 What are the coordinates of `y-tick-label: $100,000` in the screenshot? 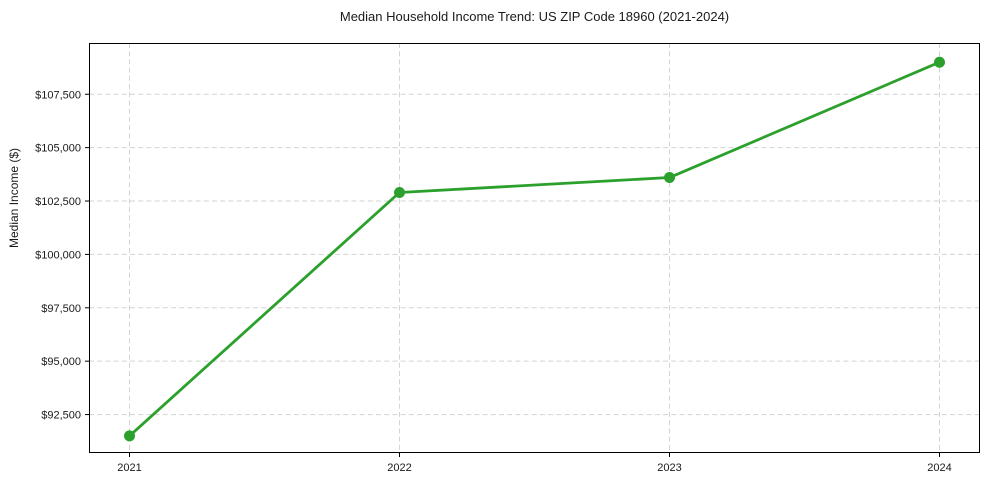 It's located at (58, 255).